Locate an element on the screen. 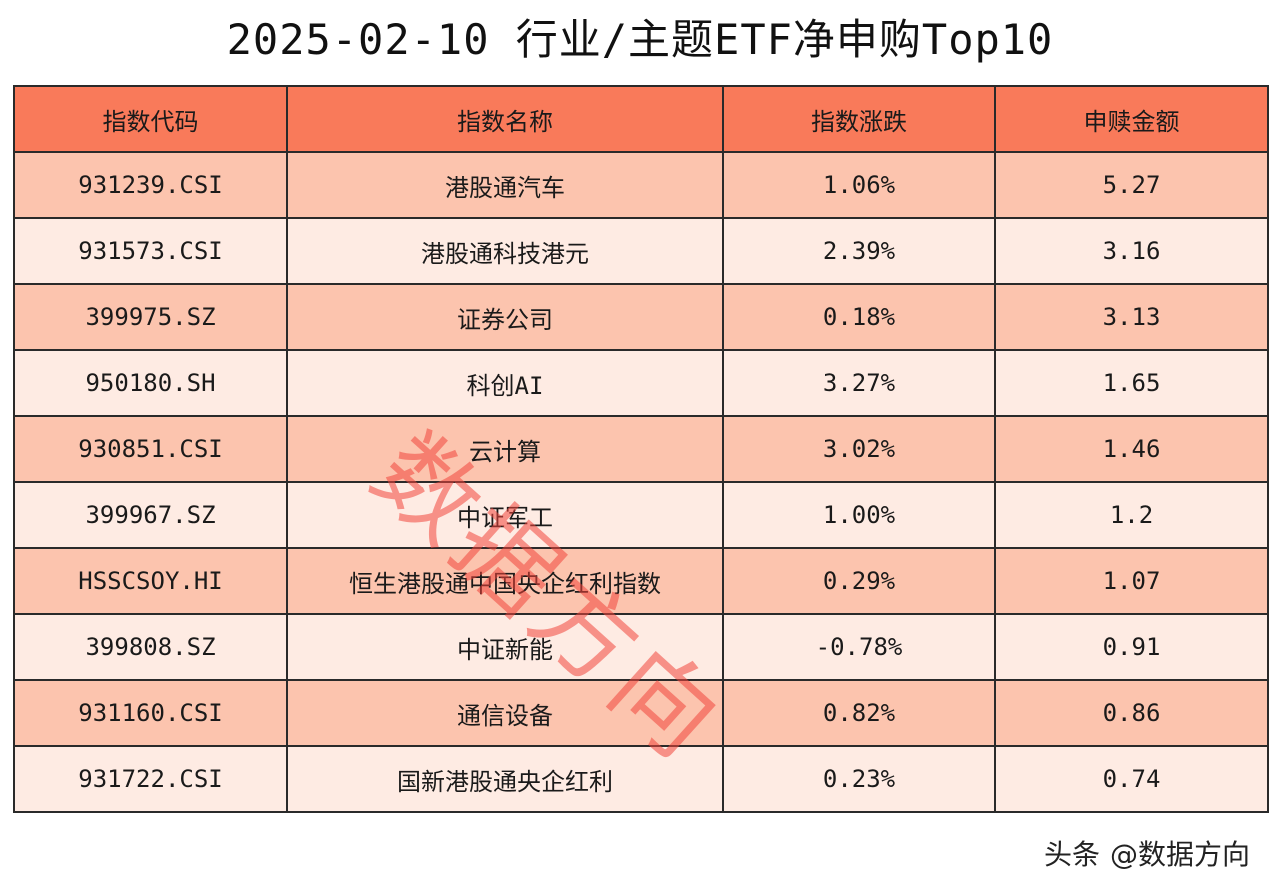 This screenshot has height=895, width=1280. cell-index-name: 国新港股通央企红利 is located at coordinates (505, 779).